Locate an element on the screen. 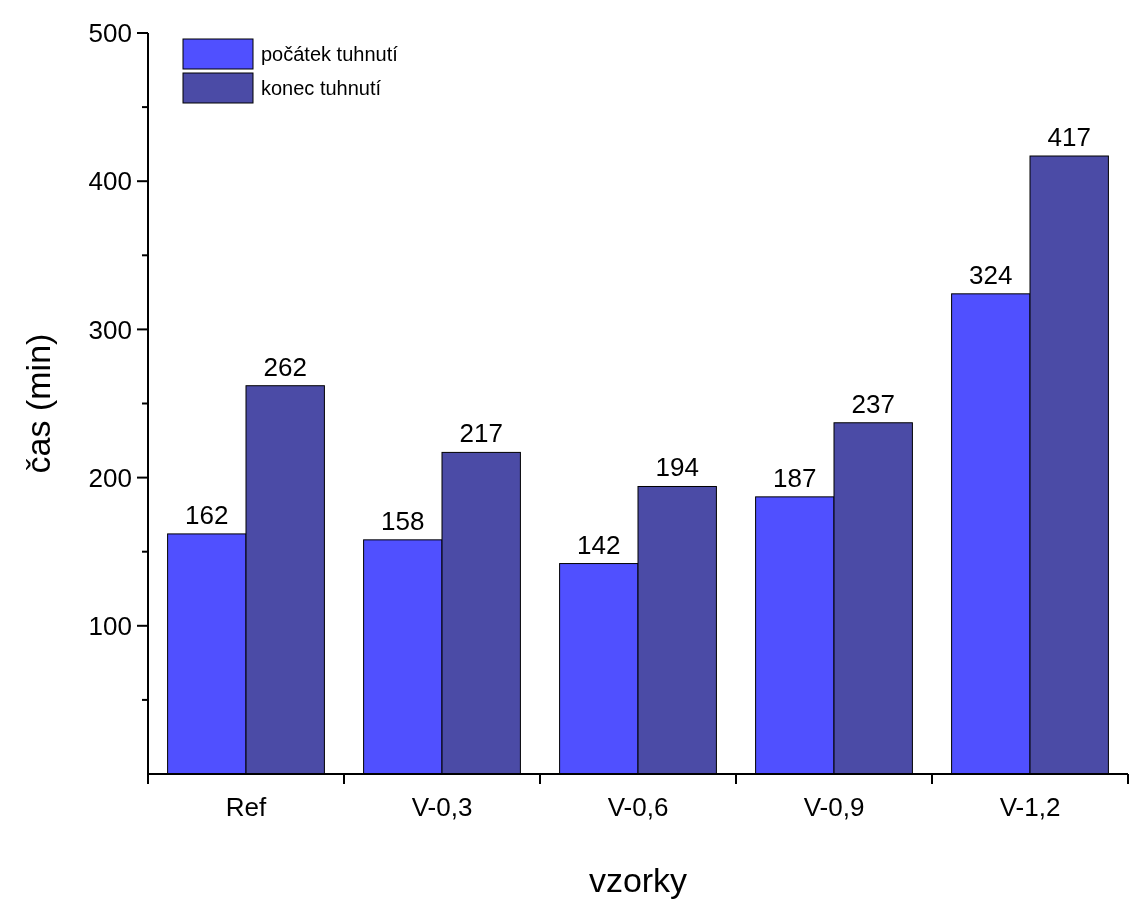  data-label: 324 is located at coordinates (991, 274).